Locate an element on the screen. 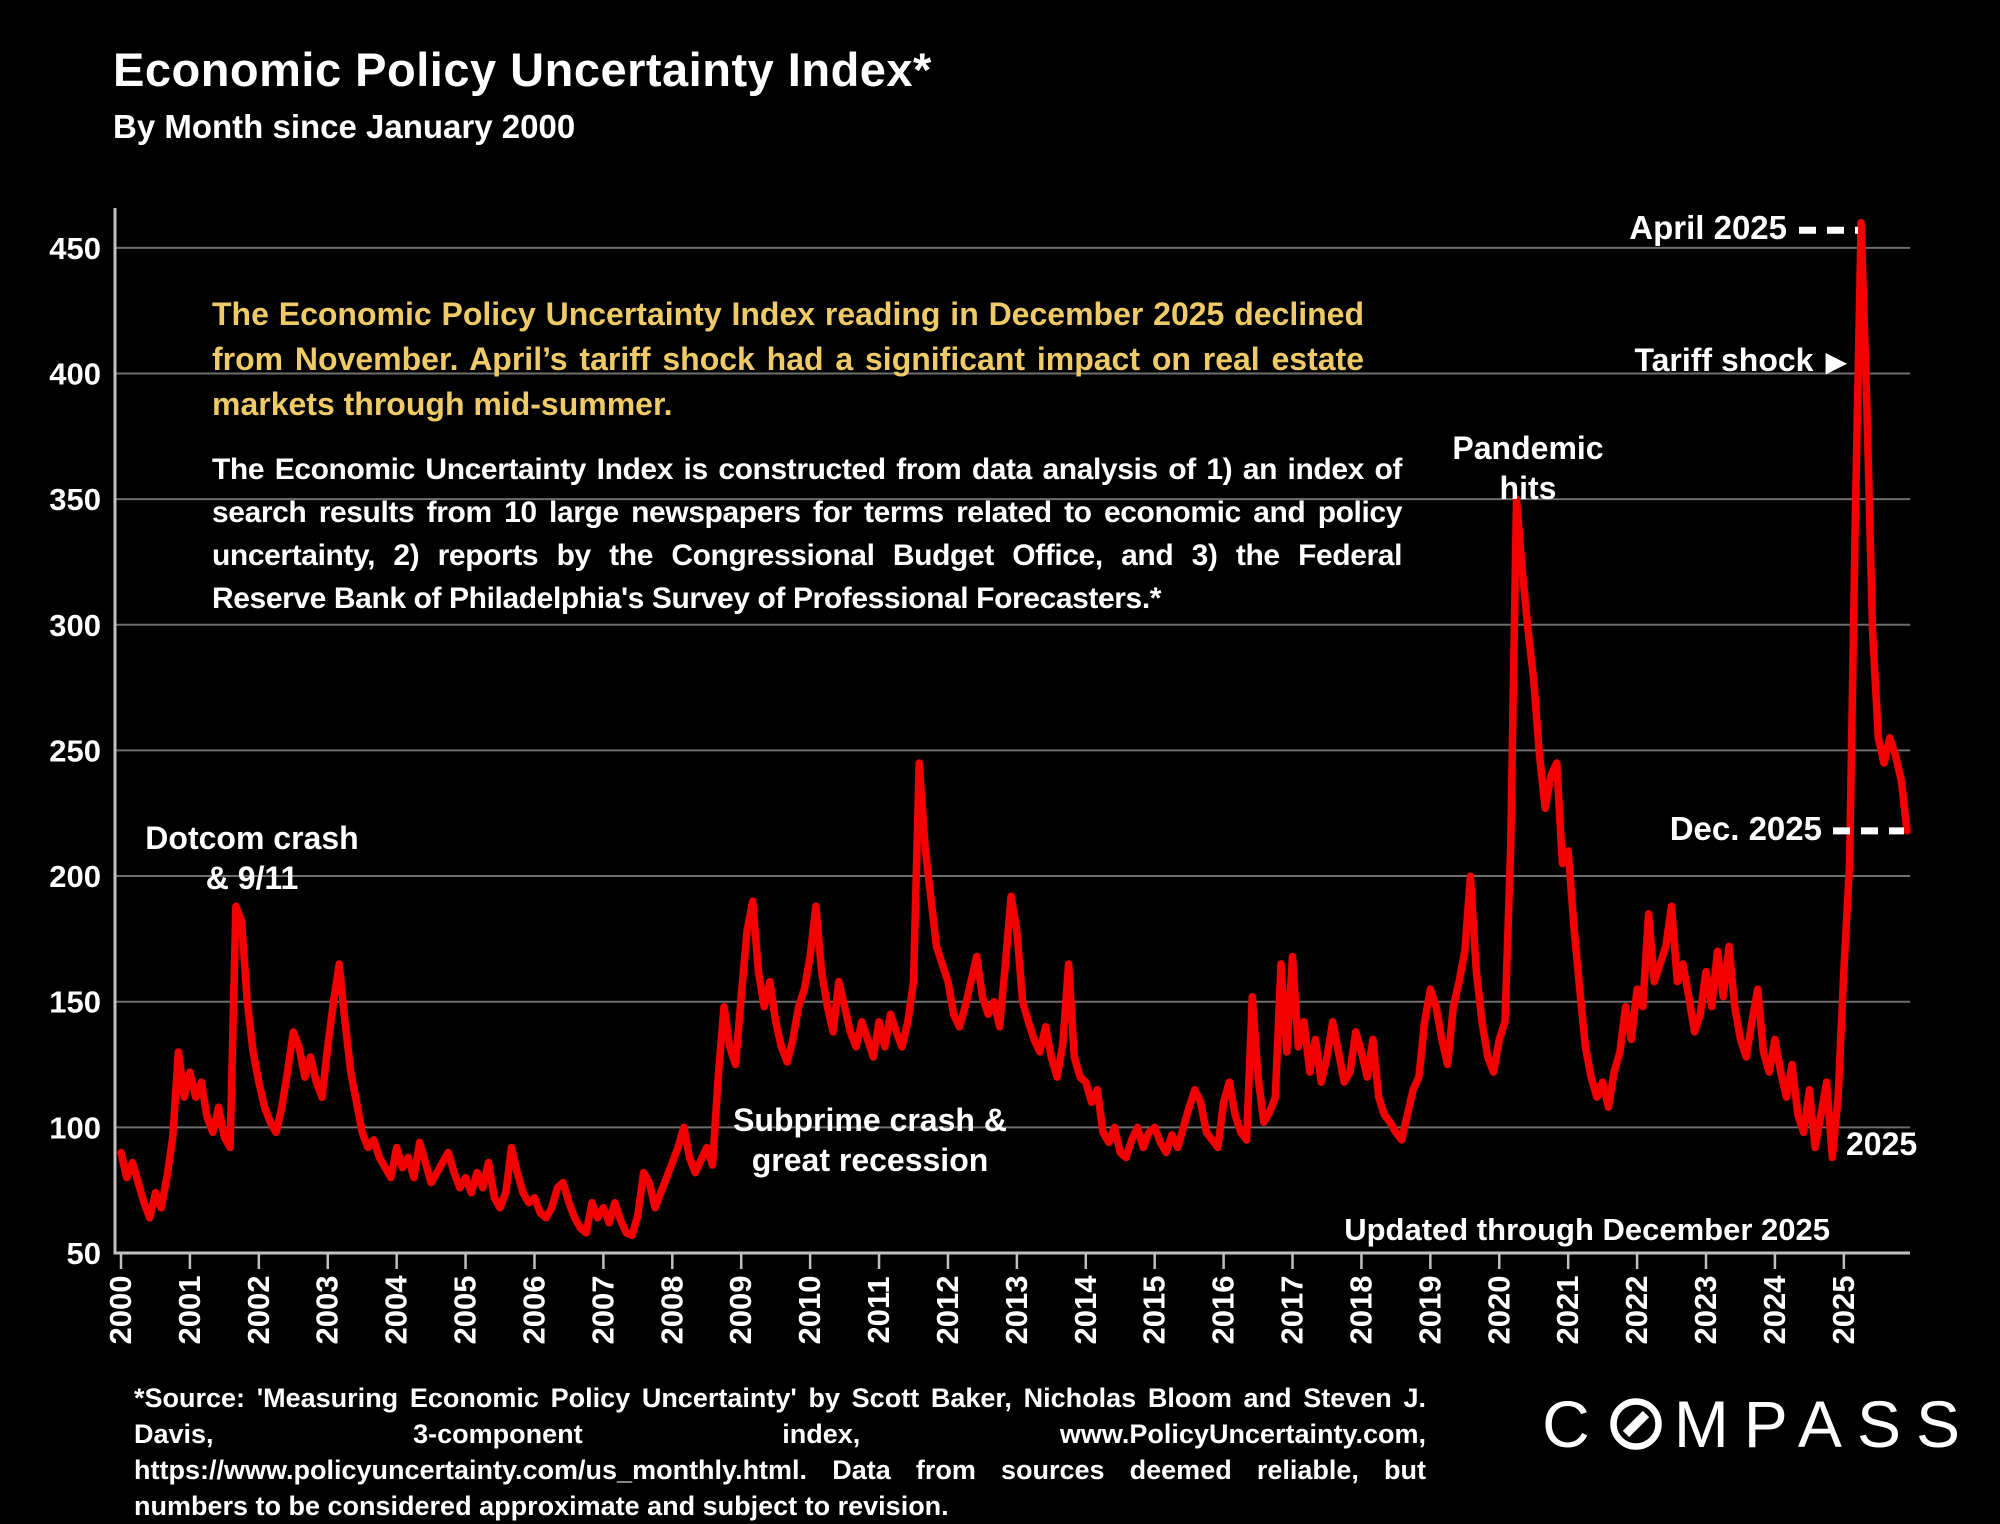  x-axis-label-2021: 2021 is located at coordinates (1567, 1310).